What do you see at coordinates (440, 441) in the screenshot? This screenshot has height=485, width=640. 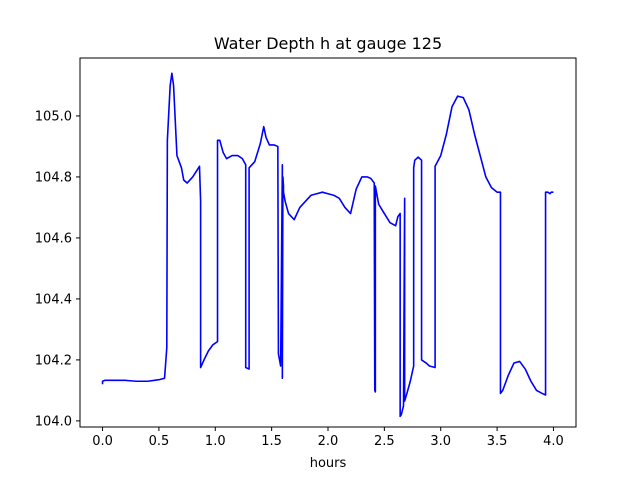 I see `x-tick-label: 3.0` at bounding box center [440, 441].